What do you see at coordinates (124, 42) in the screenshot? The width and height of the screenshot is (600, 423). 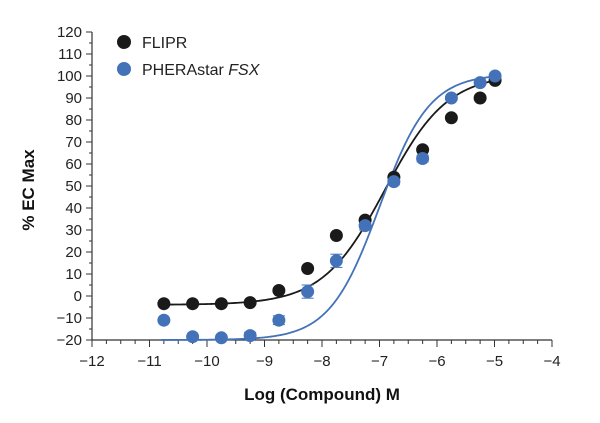 I see `legend-marker-flipr` at bounding box center [124, 42].